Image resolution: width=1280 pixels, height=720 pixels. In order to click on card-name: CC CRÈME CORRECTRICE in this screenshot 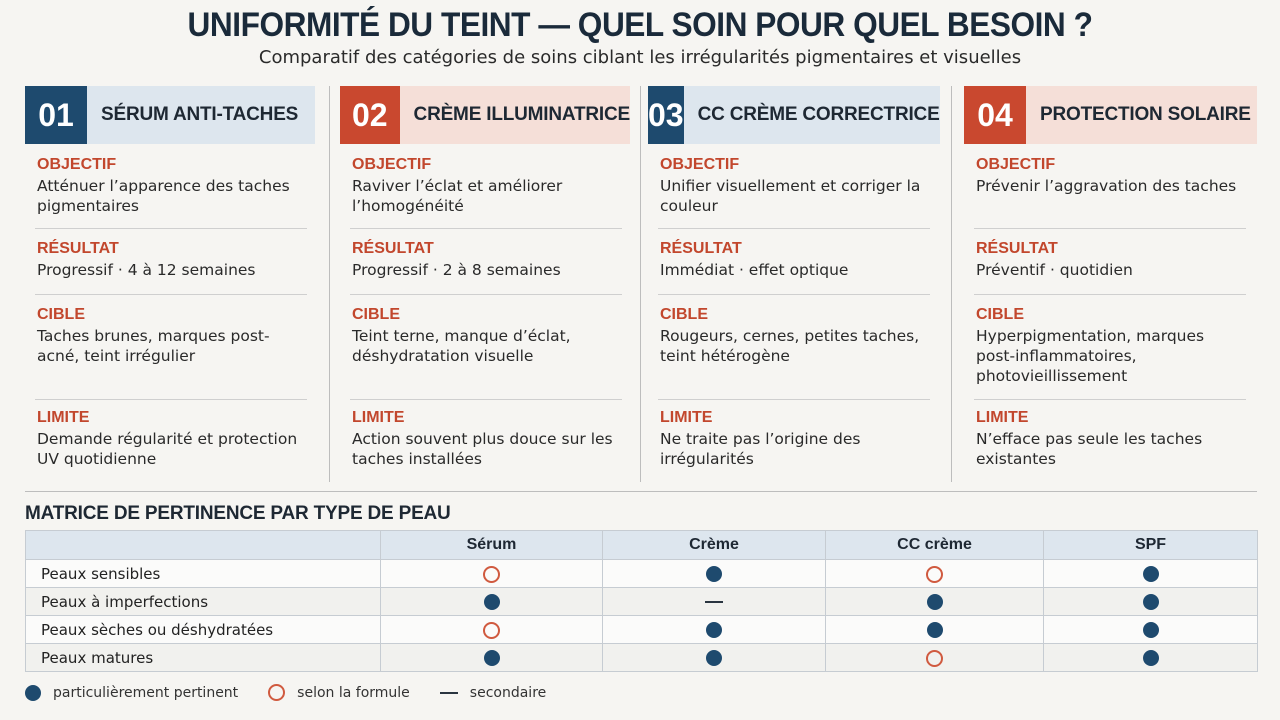, I will do `click(811, 115)`.